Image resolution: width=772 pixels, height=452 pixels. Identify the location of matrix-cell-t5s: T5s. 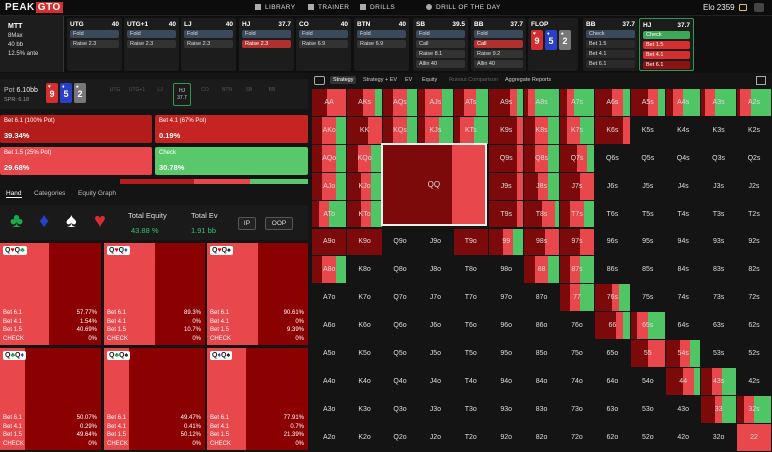
(647, 214).